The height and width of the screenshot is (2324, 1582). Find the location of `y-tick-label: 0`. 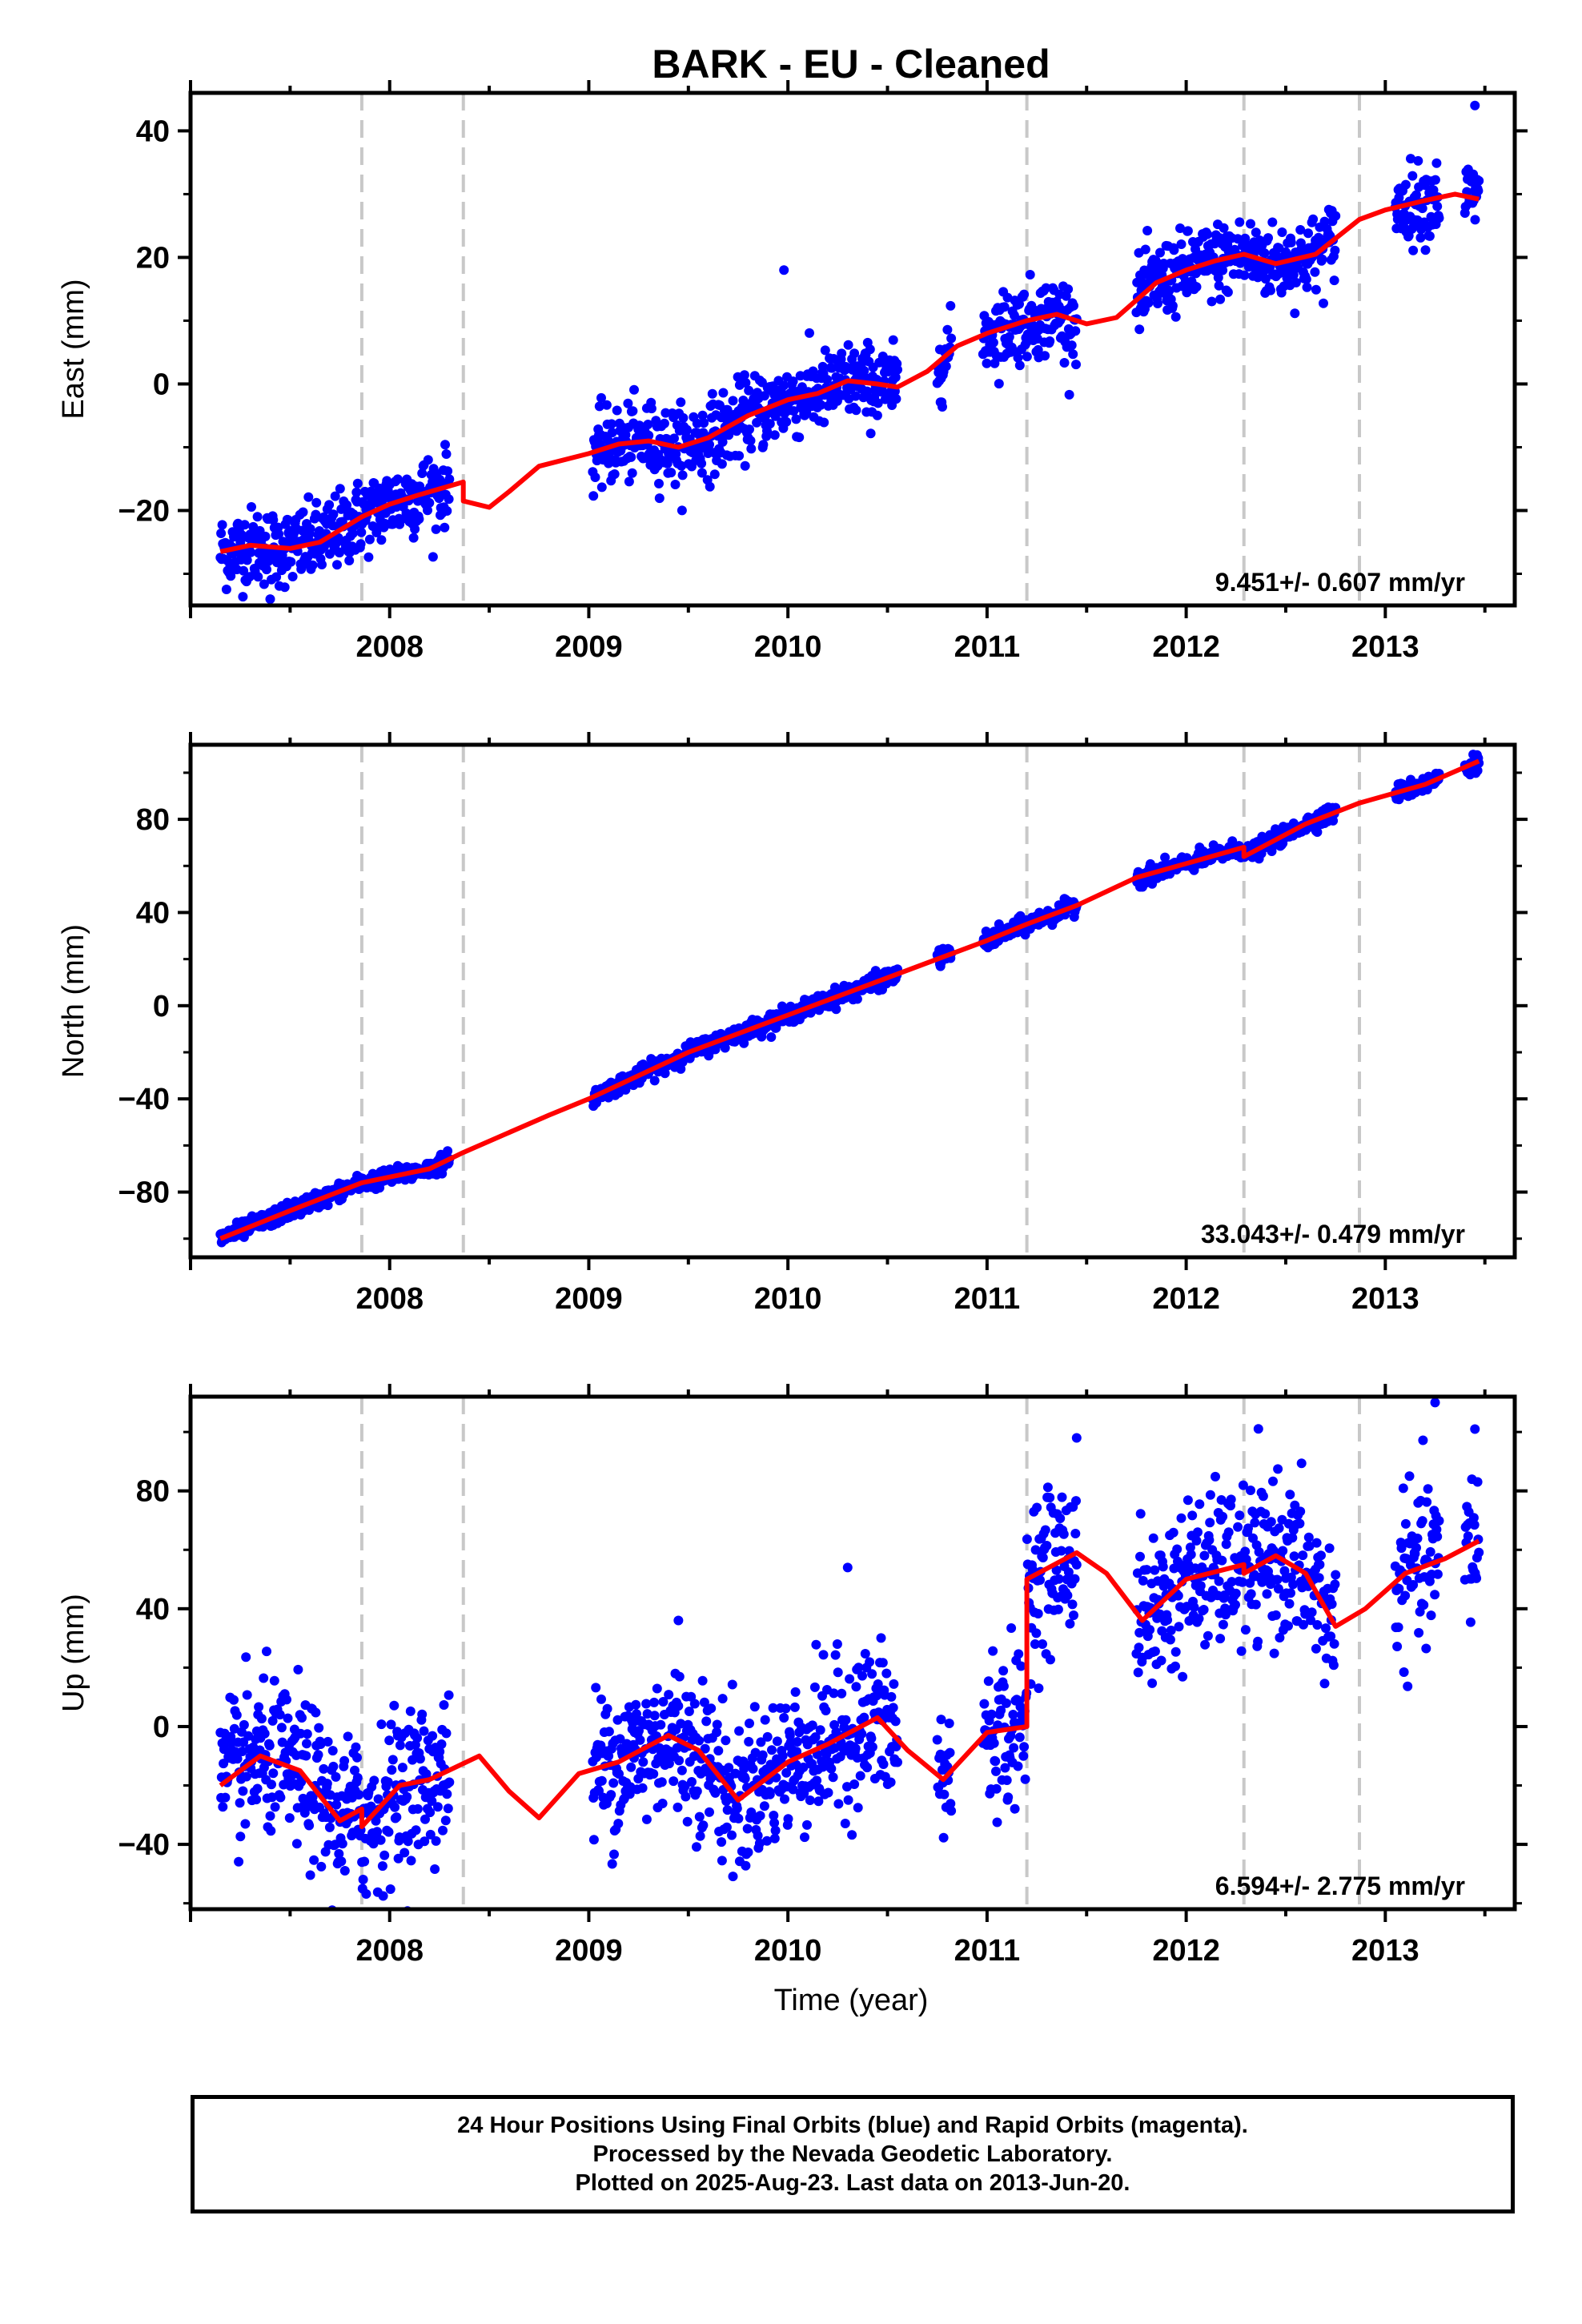

y-tick-label: 0 is located at coordinates (161, 1727).